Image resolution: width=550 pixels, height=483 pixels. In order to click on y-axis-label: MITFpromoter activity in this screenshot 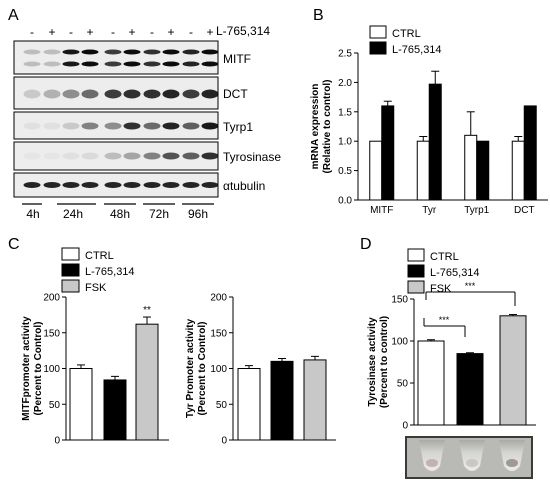, I will do `click(26, 368)`.